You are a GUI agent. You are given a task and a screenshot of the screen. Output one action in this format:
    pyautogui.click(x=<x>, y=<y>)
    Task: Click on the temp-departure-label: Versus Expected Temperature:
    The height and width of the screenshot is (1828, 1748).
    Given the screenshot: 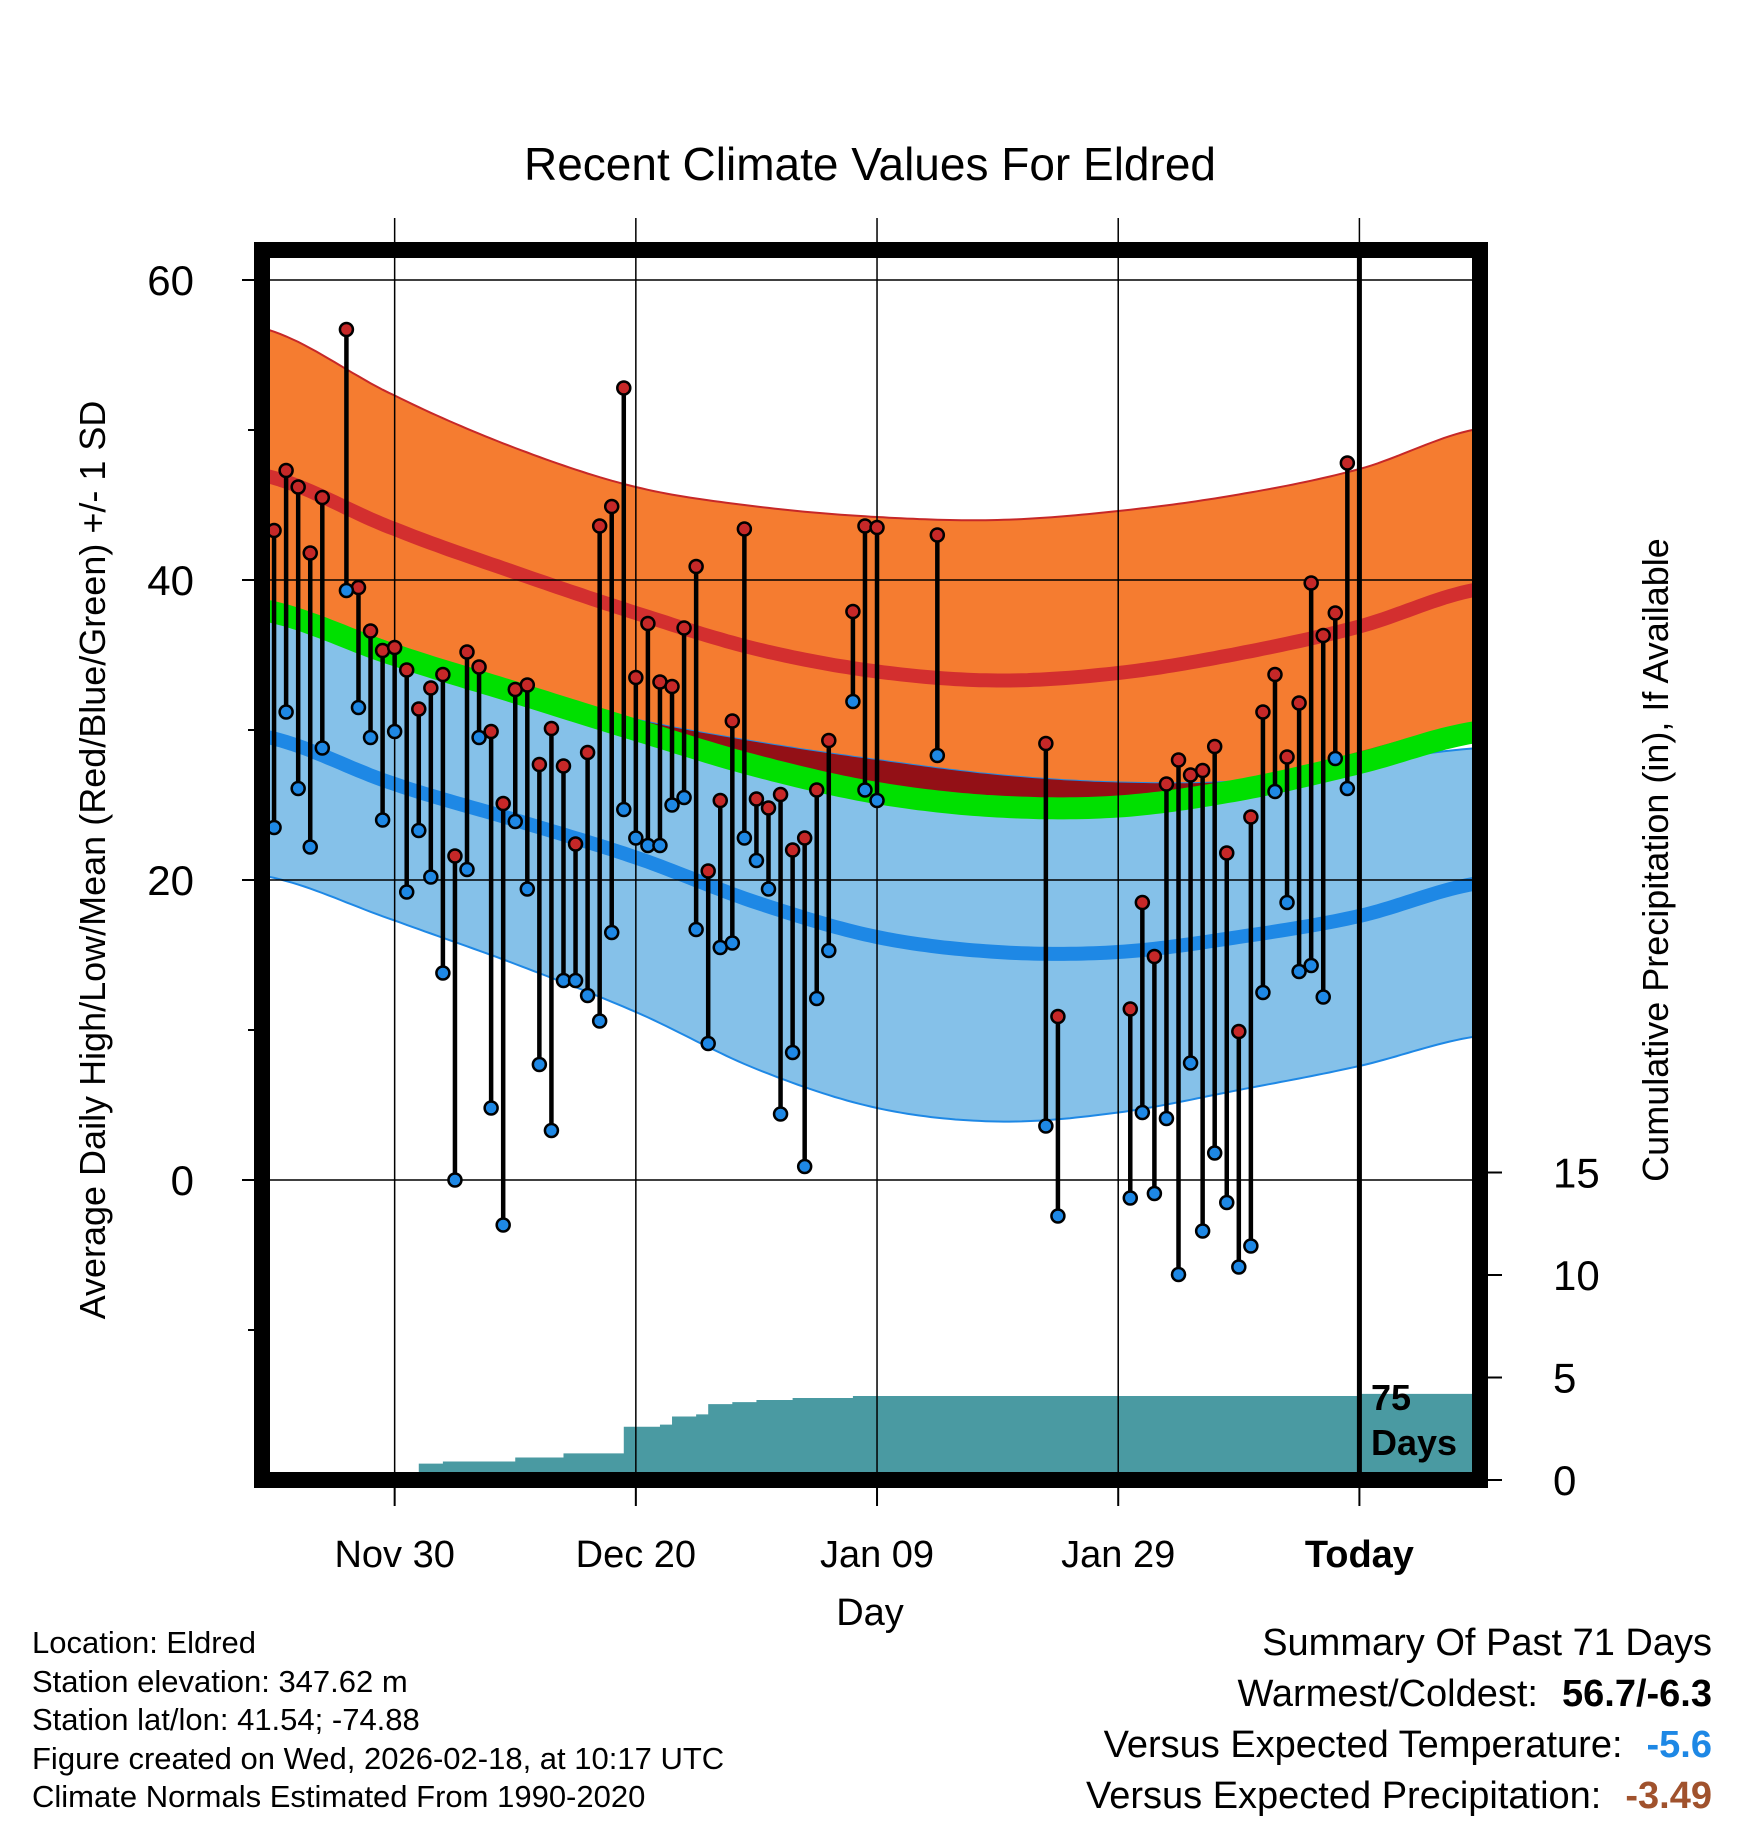 What is the action you would take?
    pyautogui.click(x=1363, y=1745)
    